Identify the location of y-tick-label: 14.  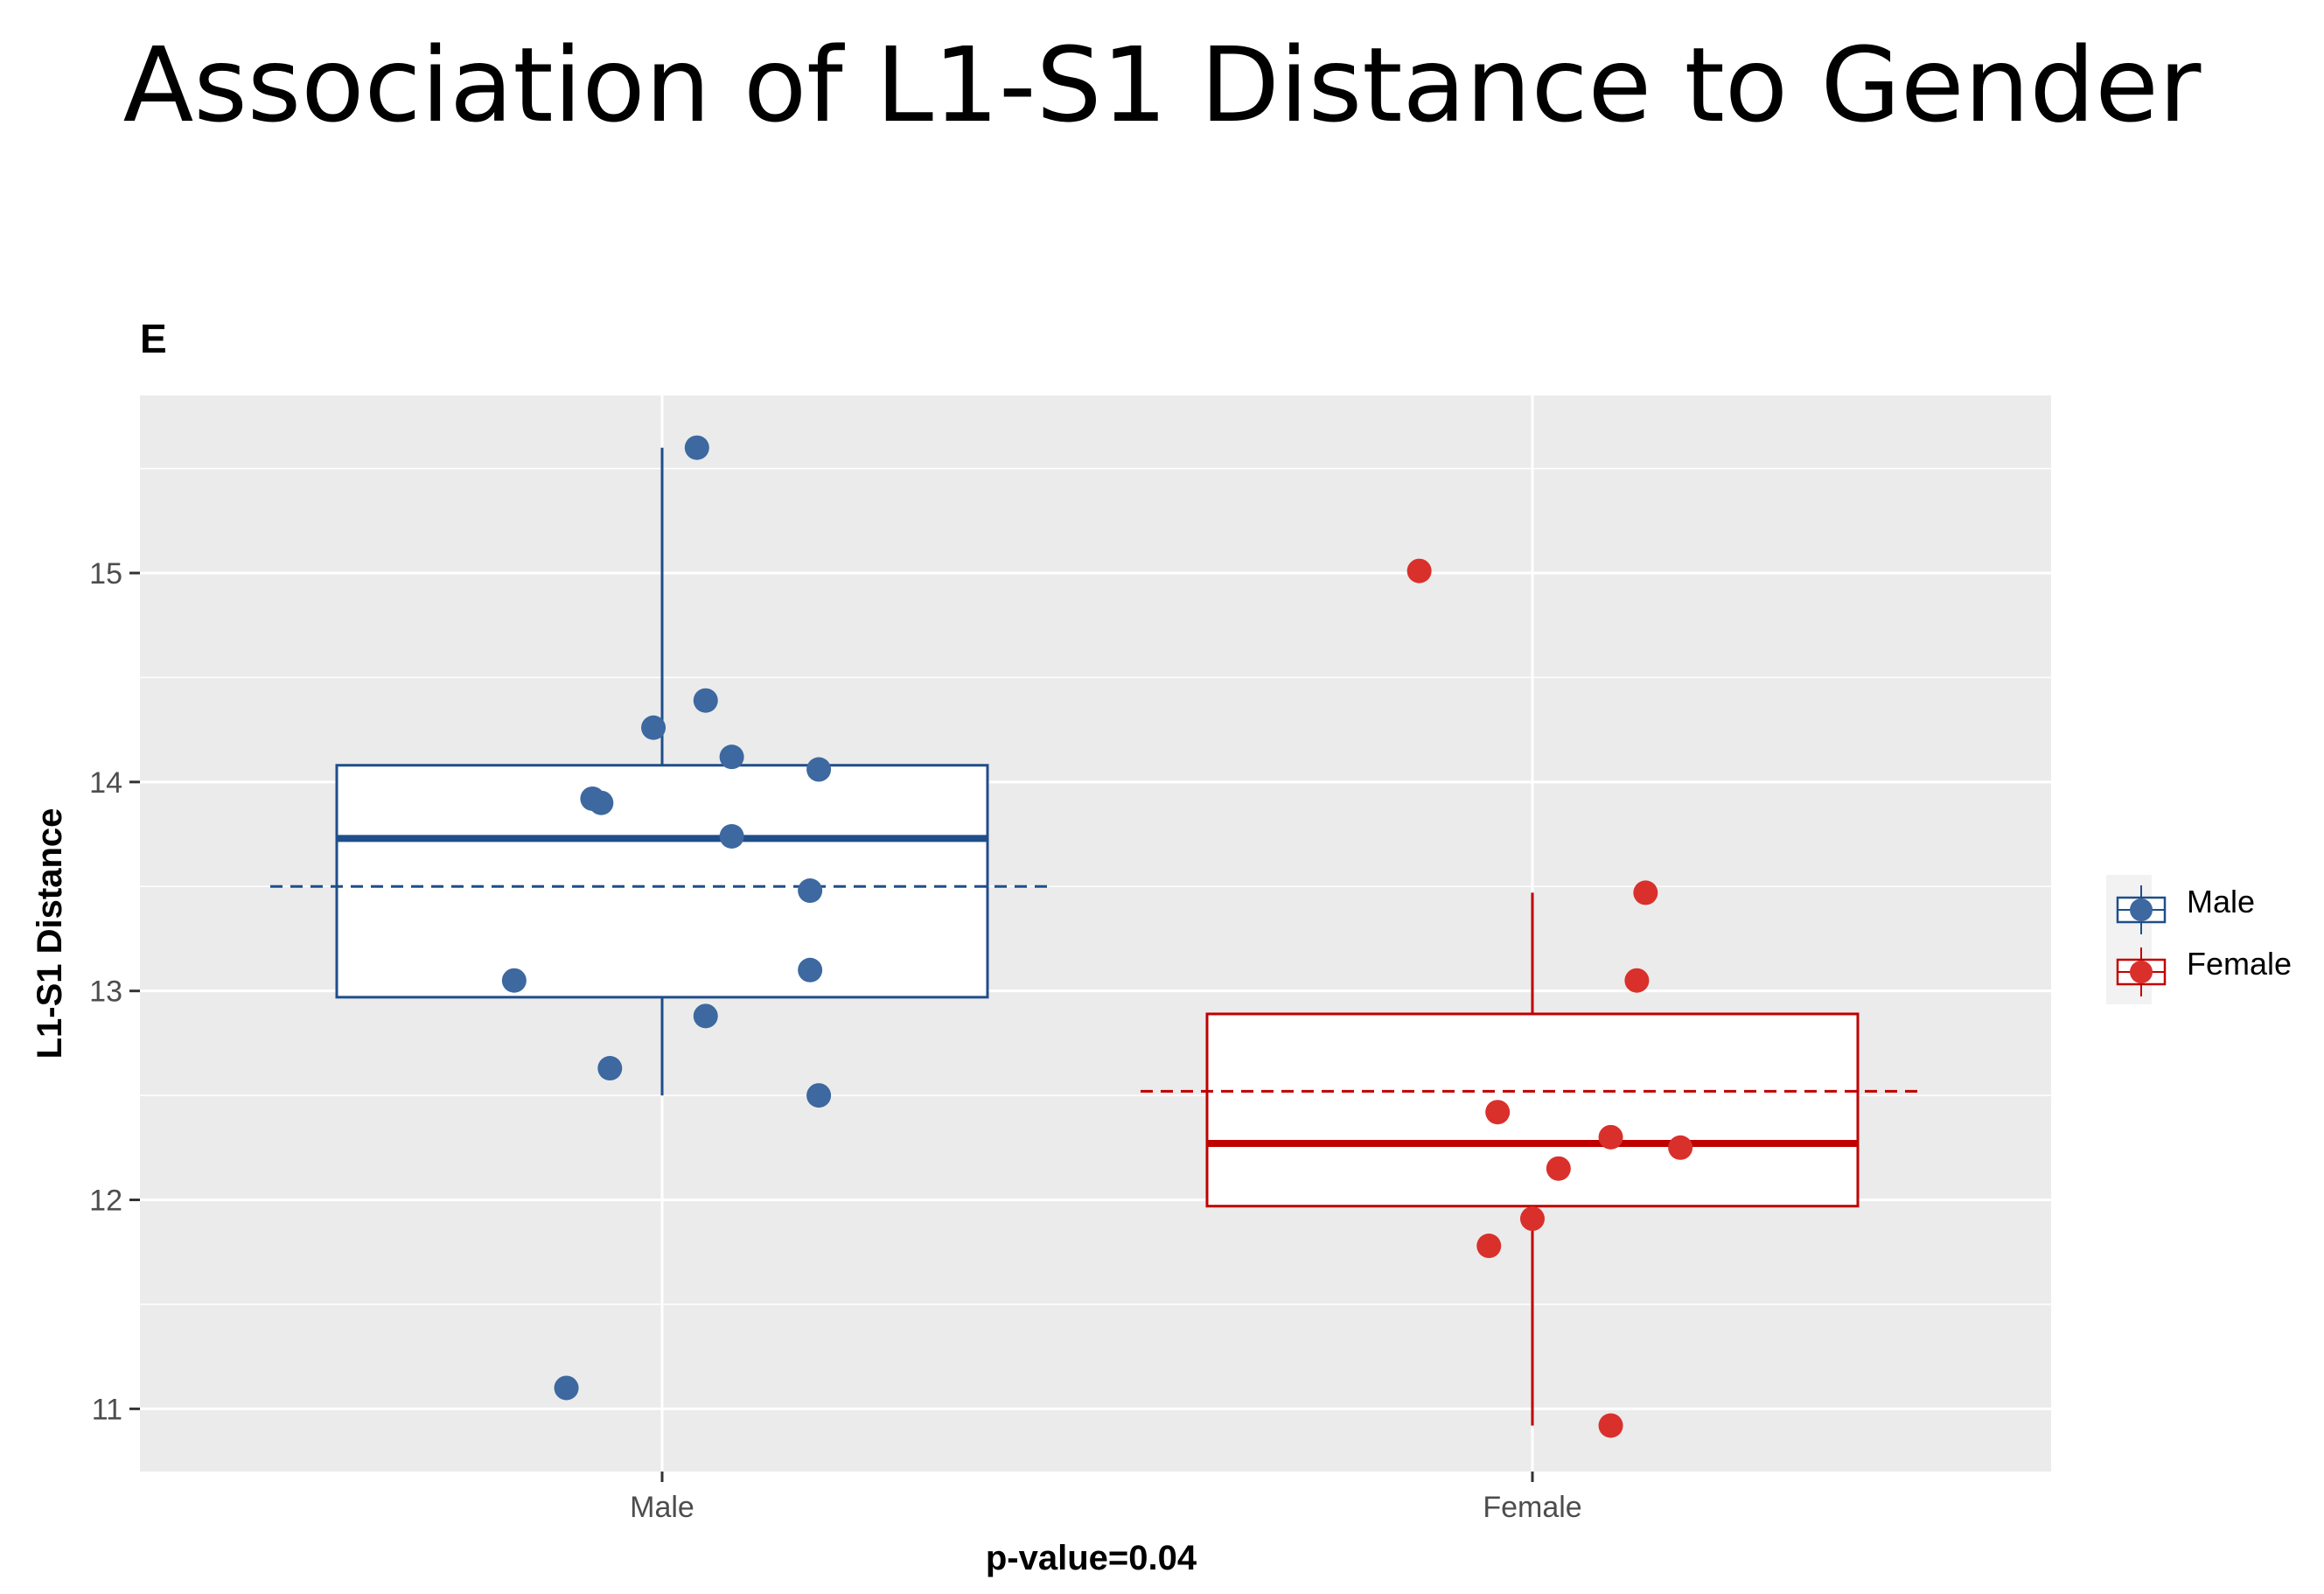
(105, 783).